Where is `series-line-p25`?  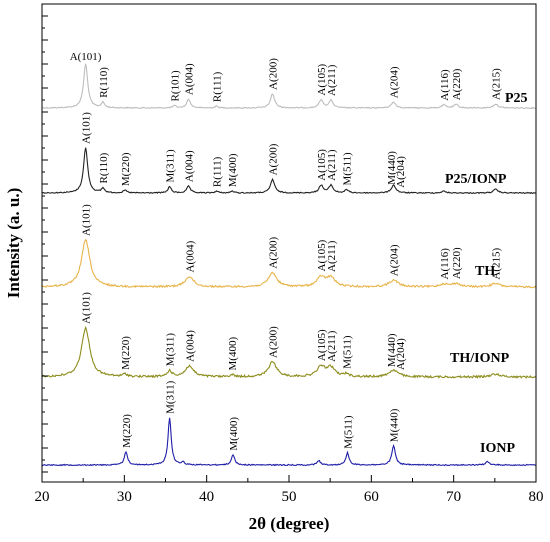 series-line-p25 is located at coordinates (289, 86).